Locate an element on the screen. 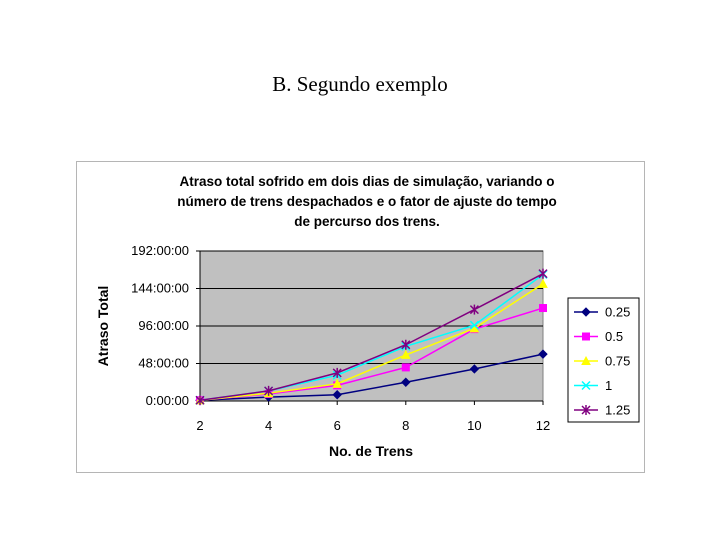 This screenshot has height=540, width=720. legend-label: 1 is located at coordinates (608, 385).